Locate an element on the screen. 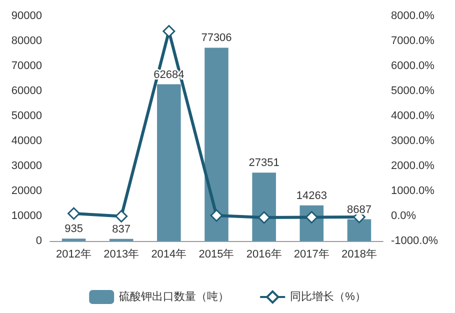  legend-label: 同比增长（%） is located at coordinates (328, 296).